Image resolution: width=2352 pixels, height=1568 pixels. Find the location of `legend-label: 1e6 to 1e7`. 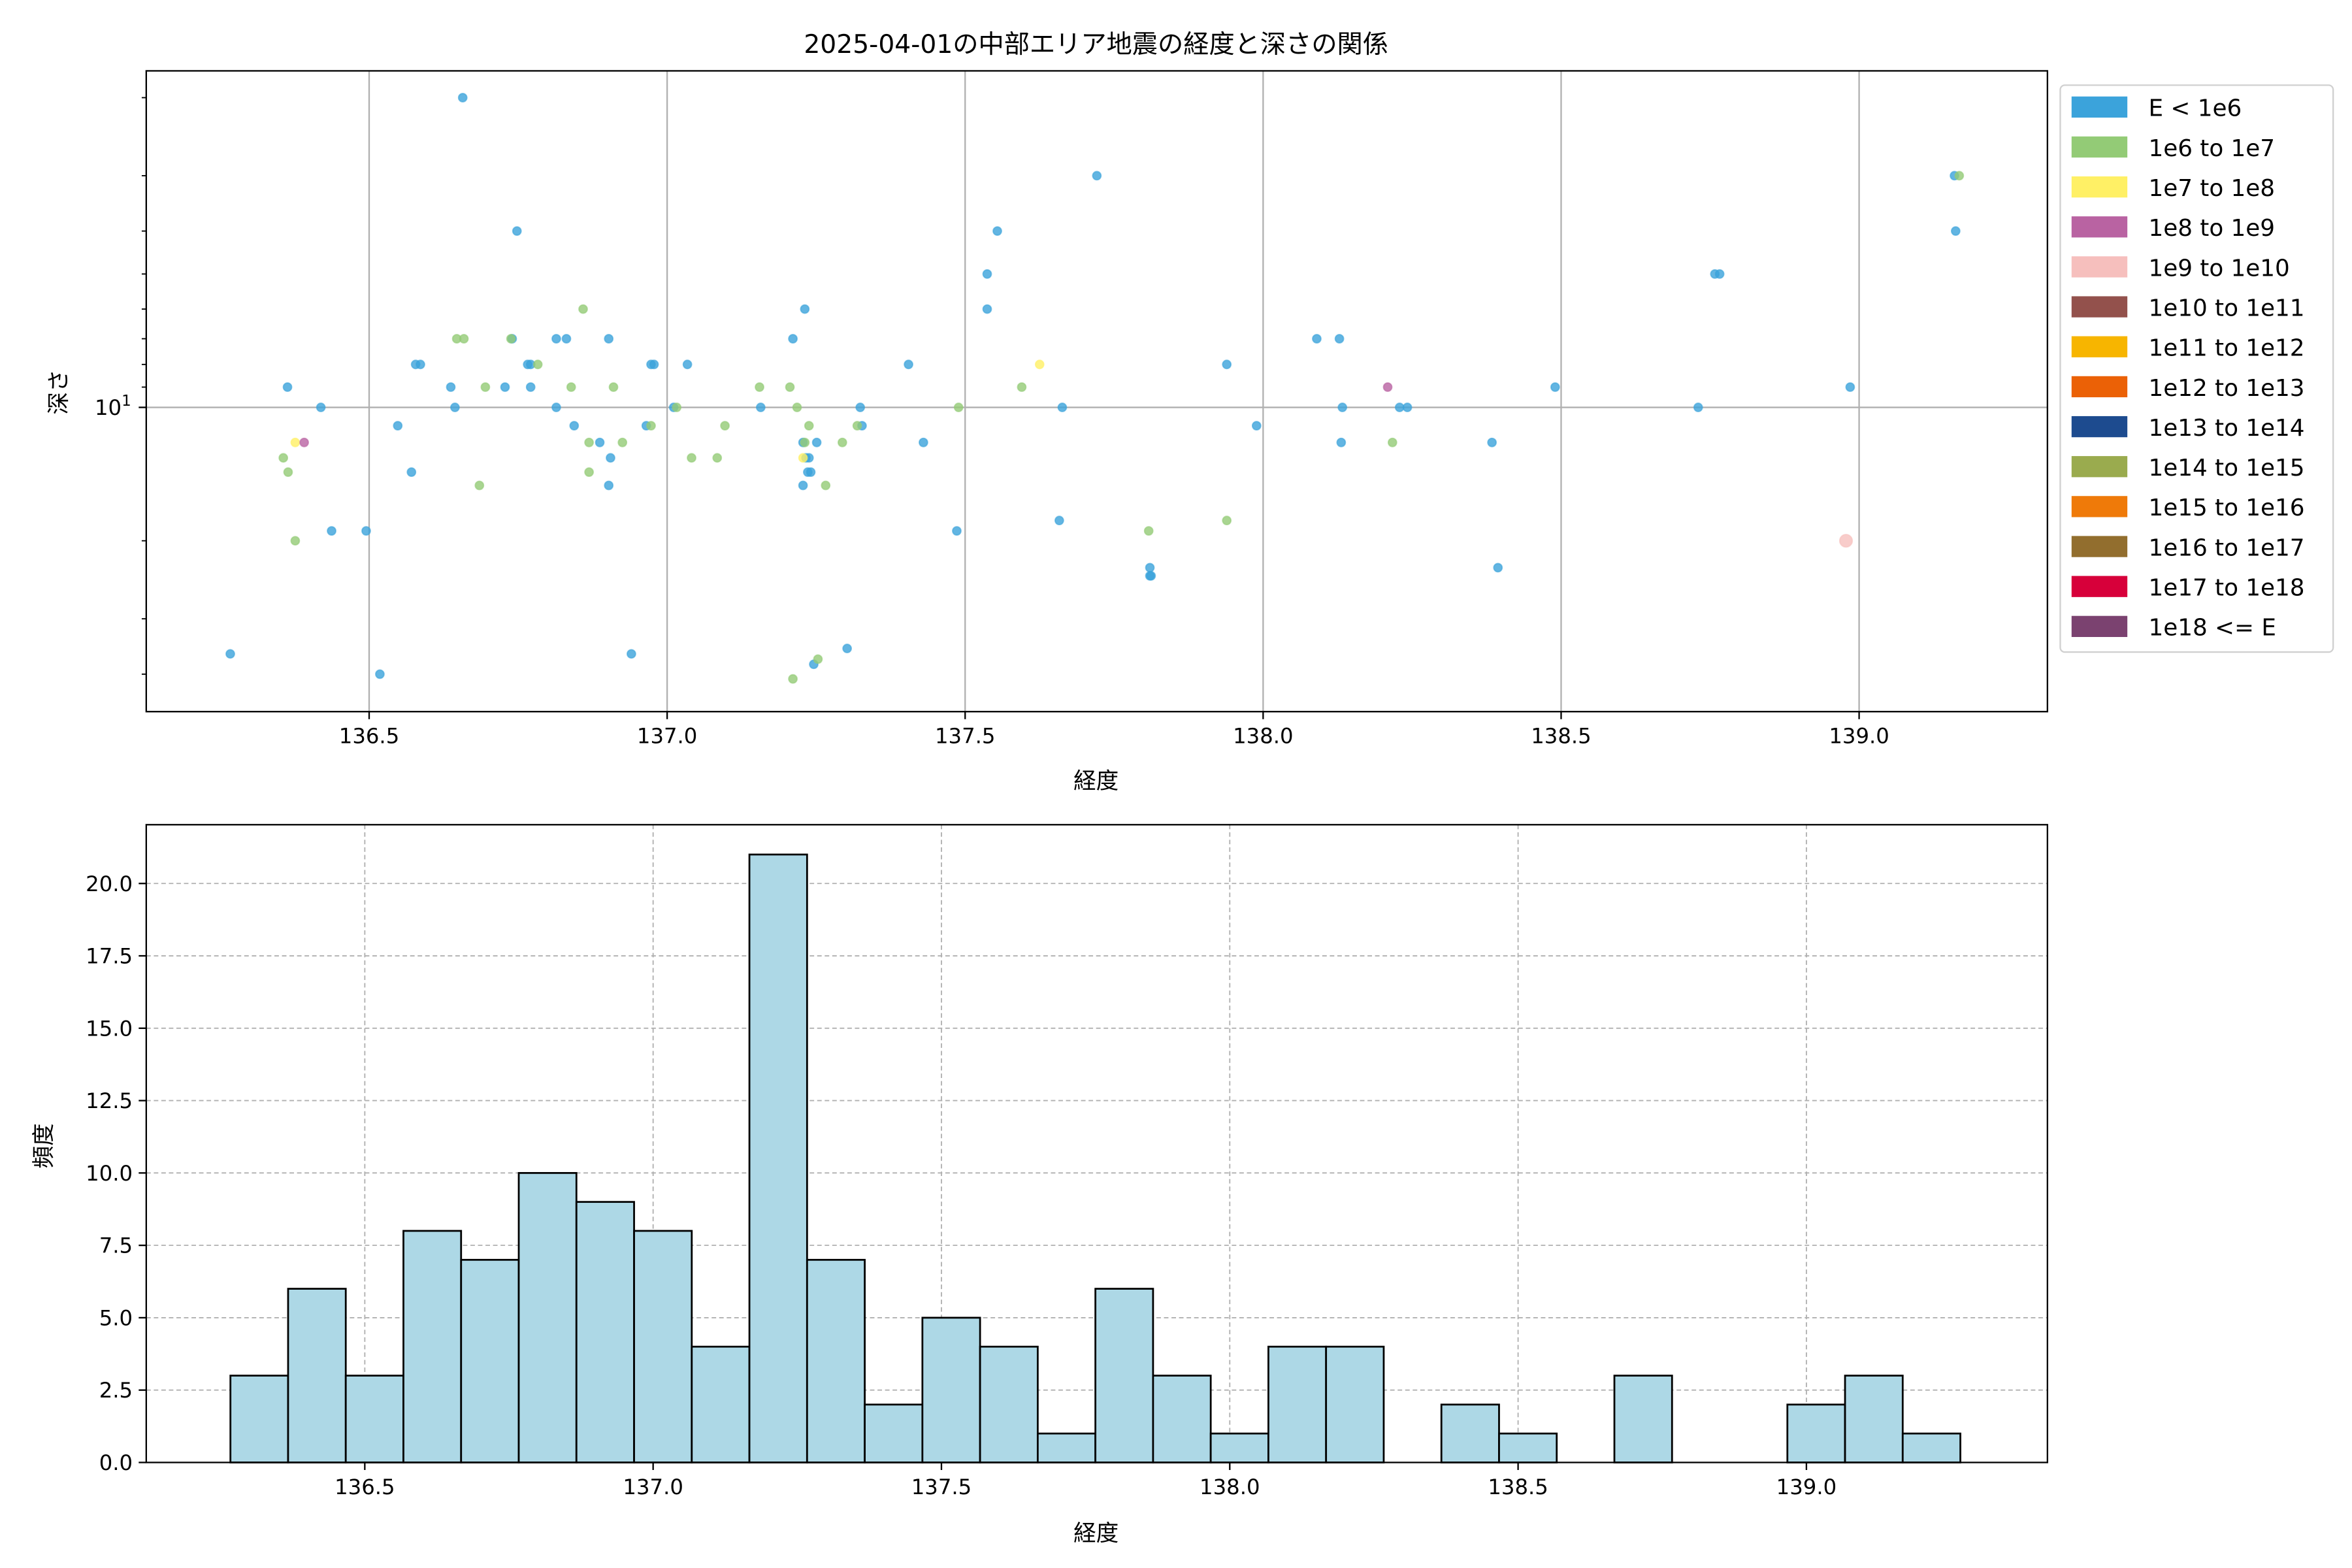

legend-label: 1e6 to 1e7 is located at coordinates (2211, 148).